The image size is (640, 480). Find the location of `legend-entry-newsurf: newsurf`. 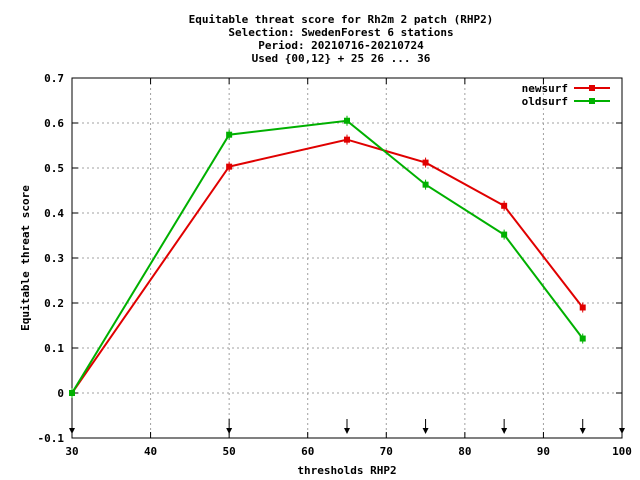

legend-entry-newsurf: newsurf is located at coordinates (566, 88).